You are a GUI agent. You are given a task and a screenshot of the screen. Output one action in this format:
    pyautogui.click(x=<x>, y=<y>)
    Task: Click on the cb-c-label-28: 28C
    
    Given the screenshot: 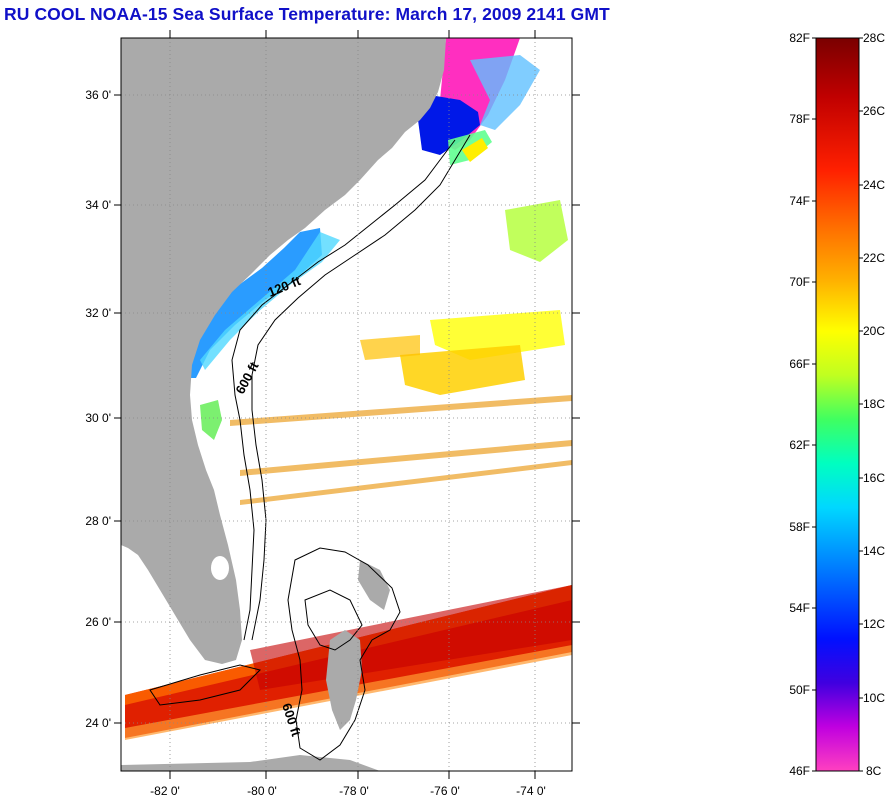 What is the action you would take?
    pyautogui.click(x=874, y=38)
    